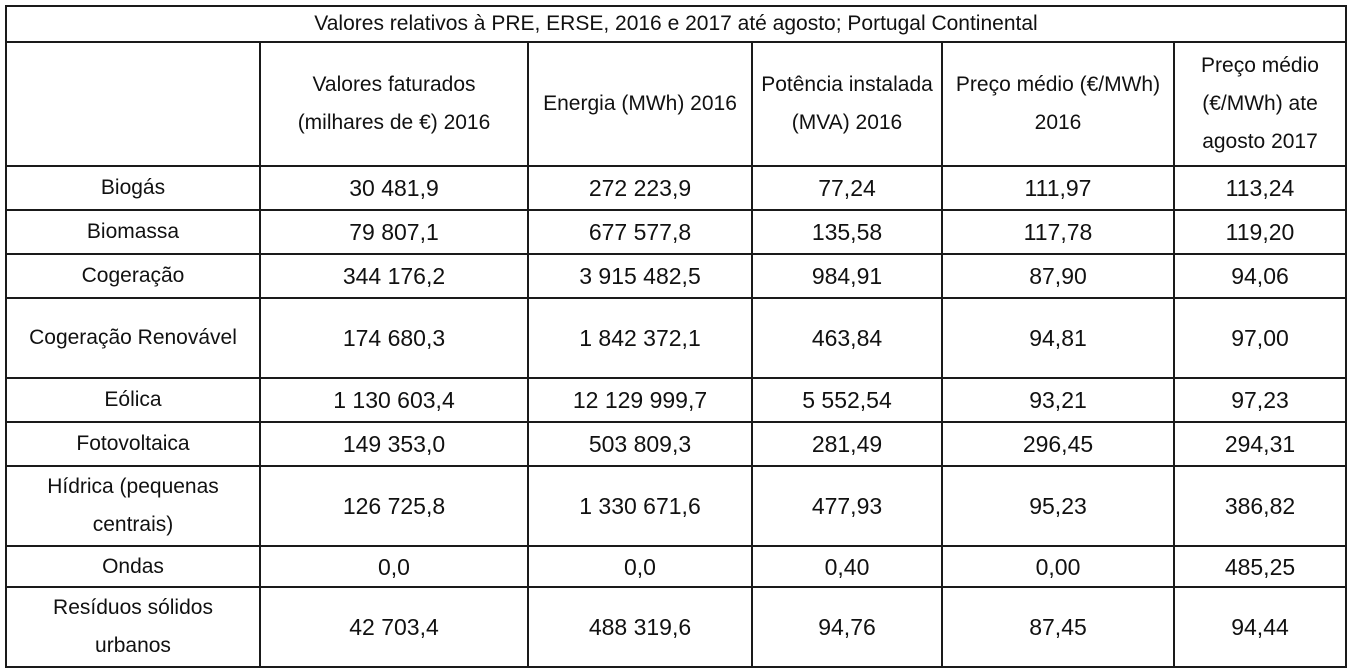  I want to click on table-cell: 42 703,4, so click(394, 627).